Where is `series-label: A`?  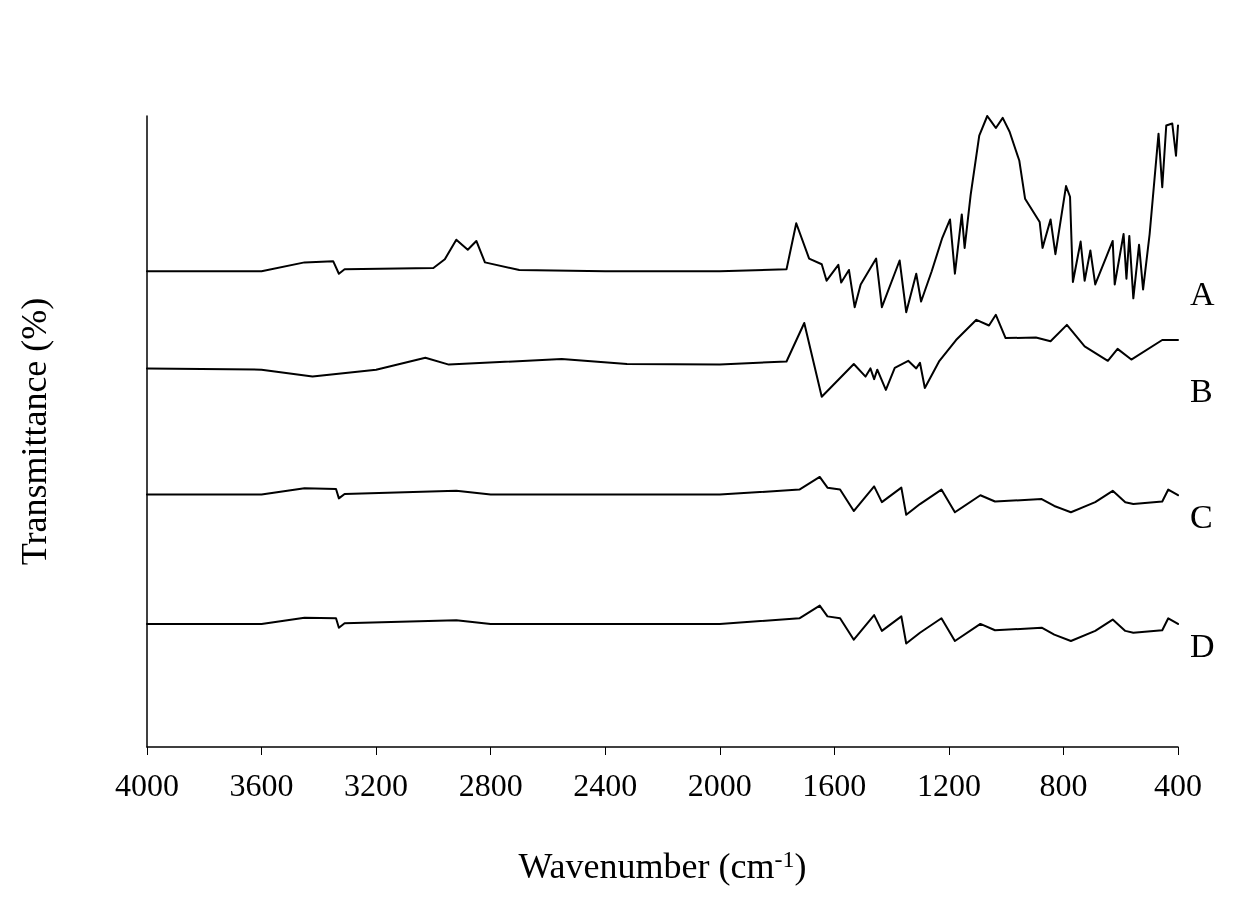
series-label: A is located at coordinates (1202, 293).